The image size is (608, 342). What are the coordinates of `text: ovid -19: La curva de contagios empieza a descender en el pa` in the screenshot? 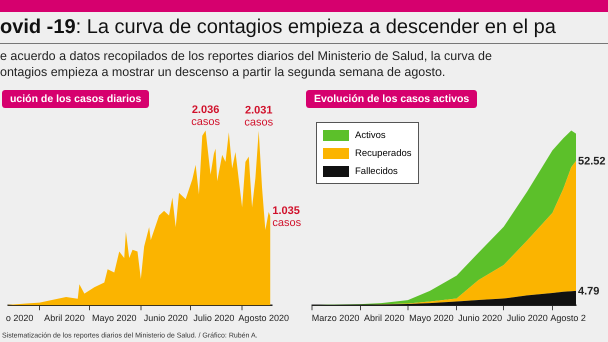 It's located at (278, 27).